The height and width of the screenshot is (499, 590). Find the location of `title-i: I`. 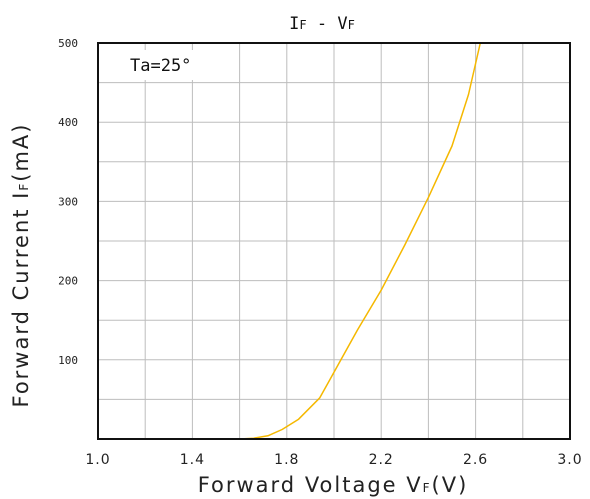

title-i: I is located at coordinates (294, 24).